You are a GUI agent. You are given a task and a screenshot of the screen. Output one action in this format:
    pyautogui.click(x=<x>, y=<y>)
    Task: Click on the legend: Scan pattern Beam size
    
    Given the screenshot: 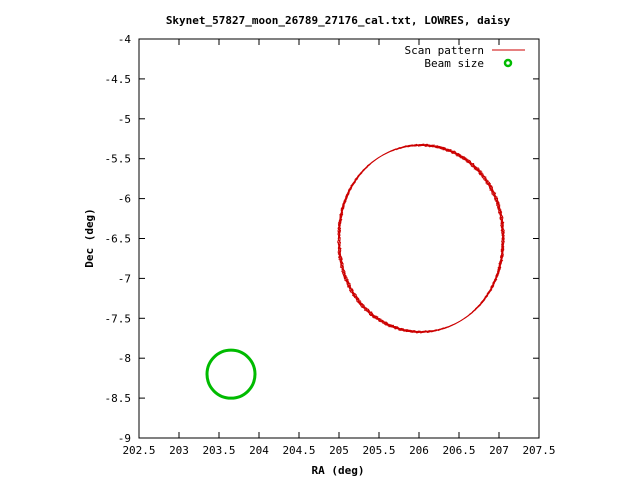 What is the action you would take?
    pyautogui.click(x=465, y=57)
    